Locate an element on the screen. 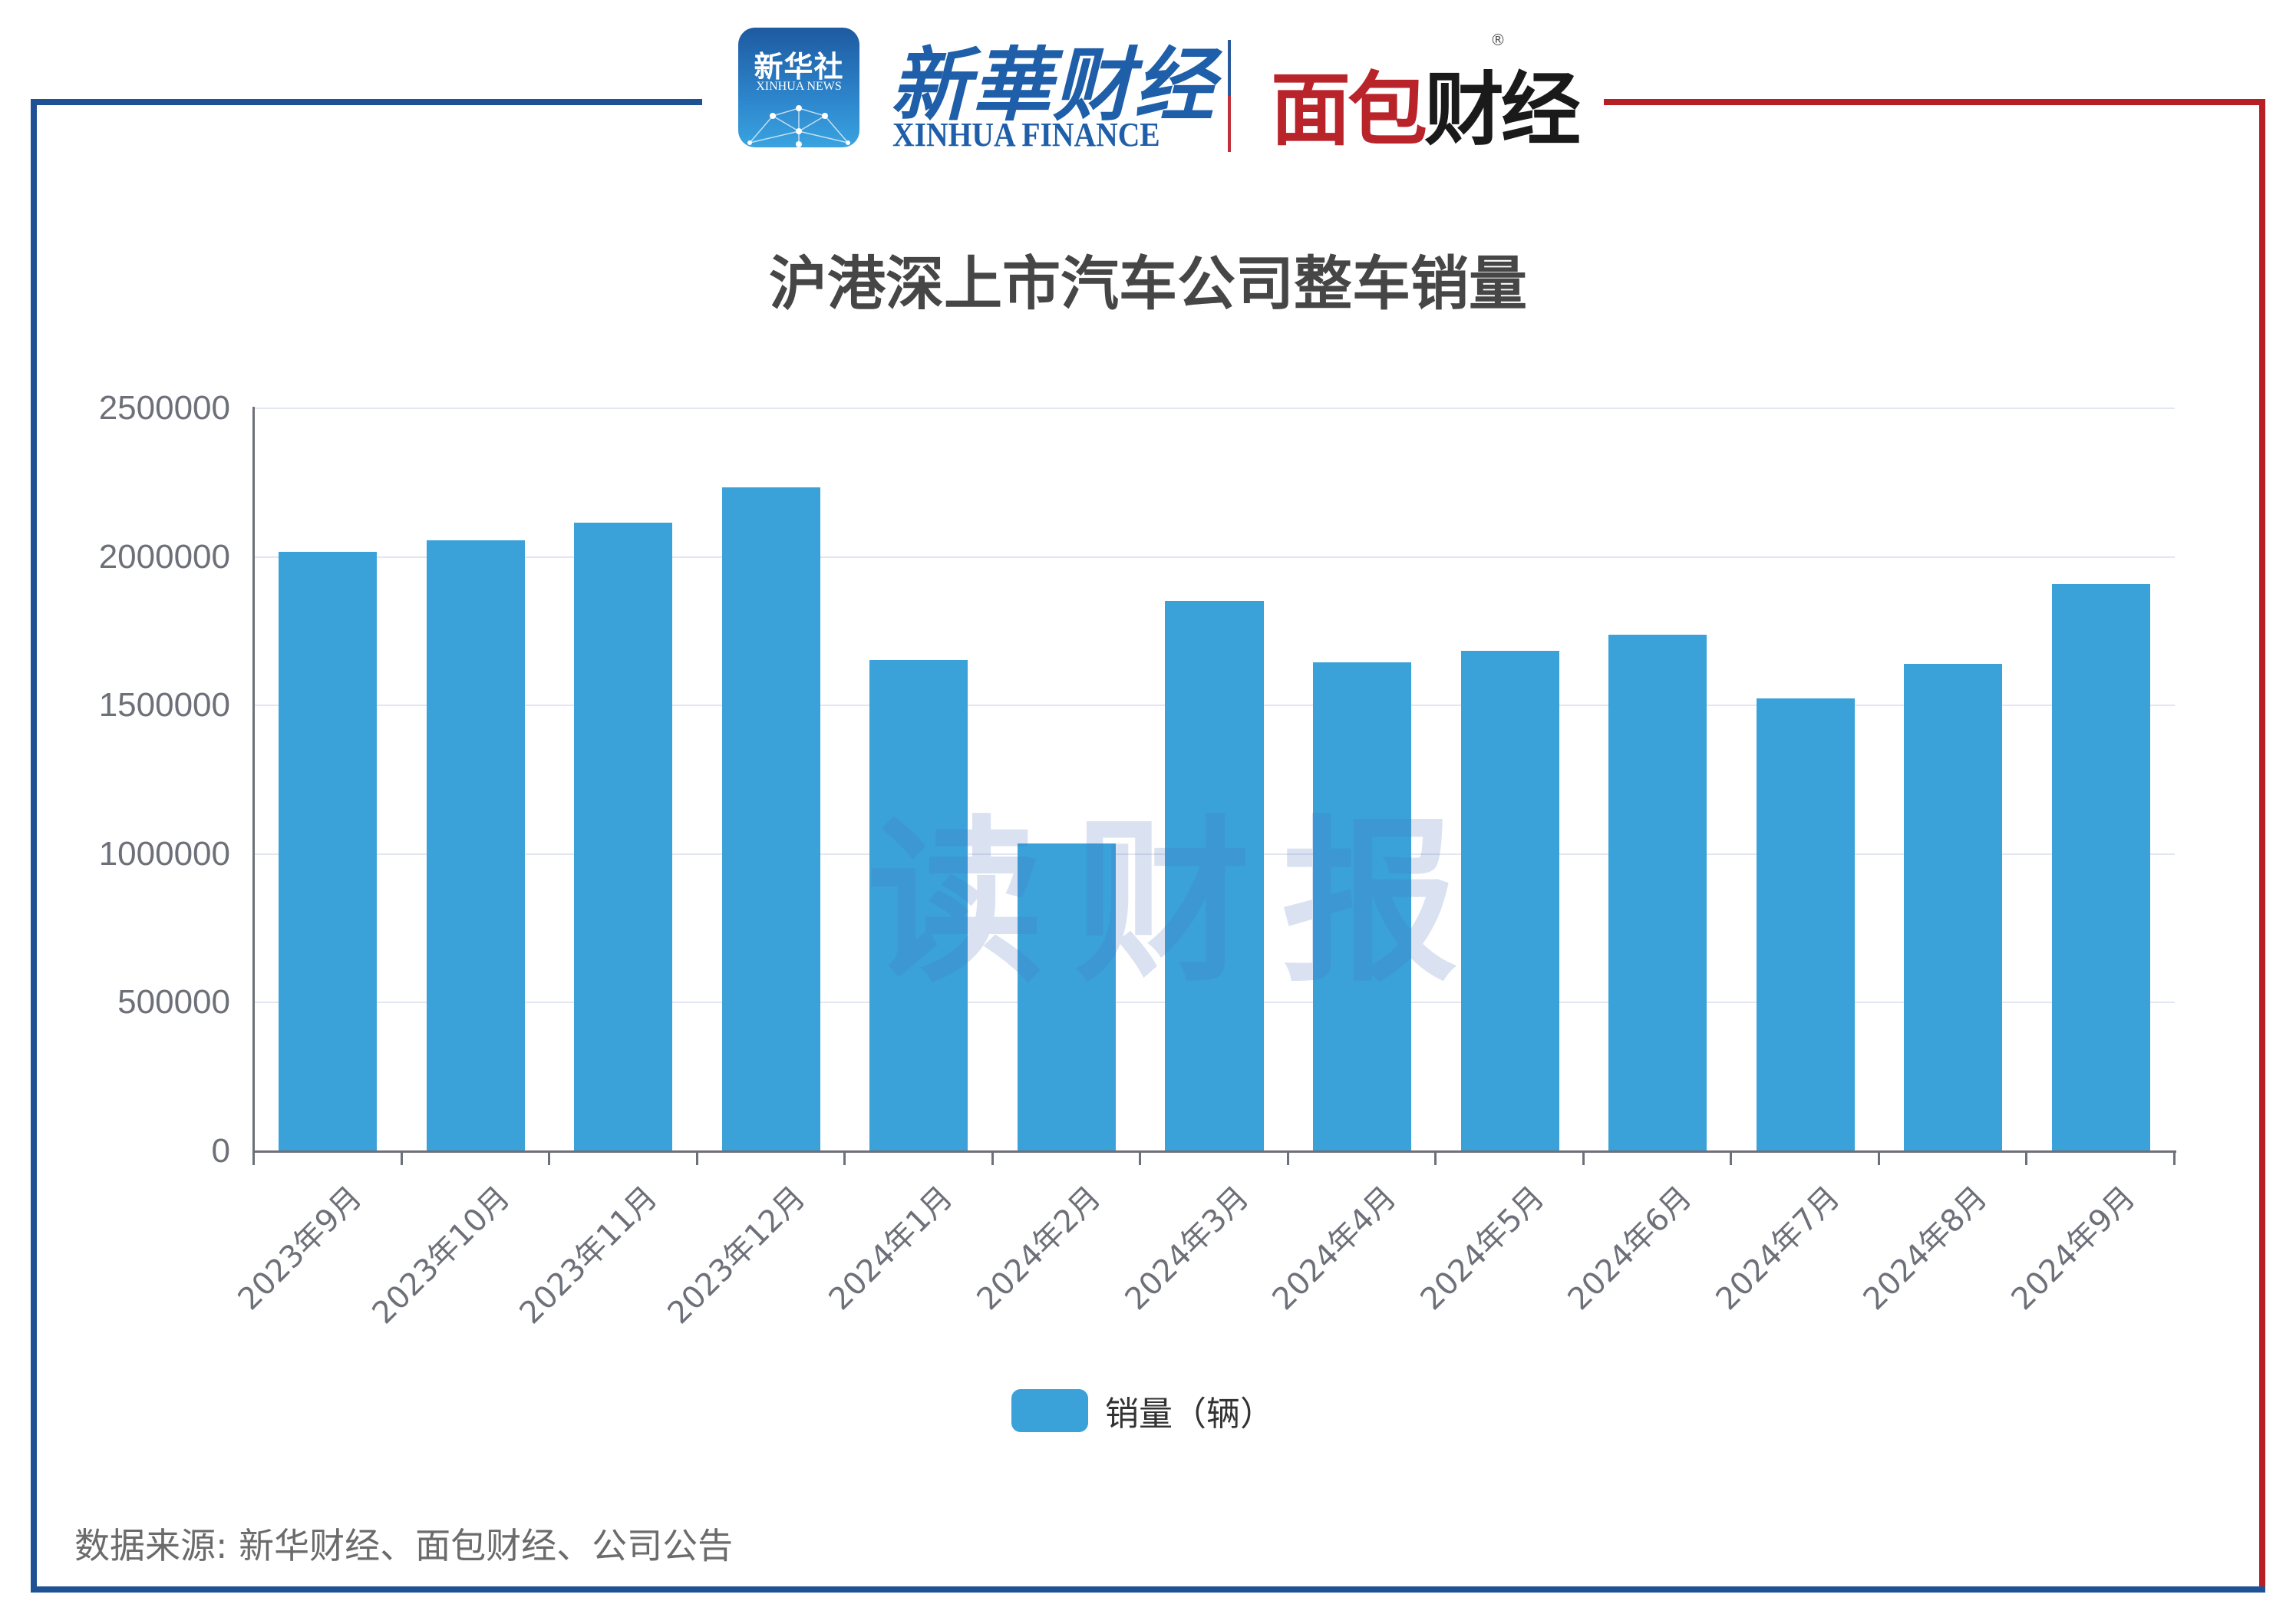  y-tick-label: 0 is located at coordinates (220, 1151).